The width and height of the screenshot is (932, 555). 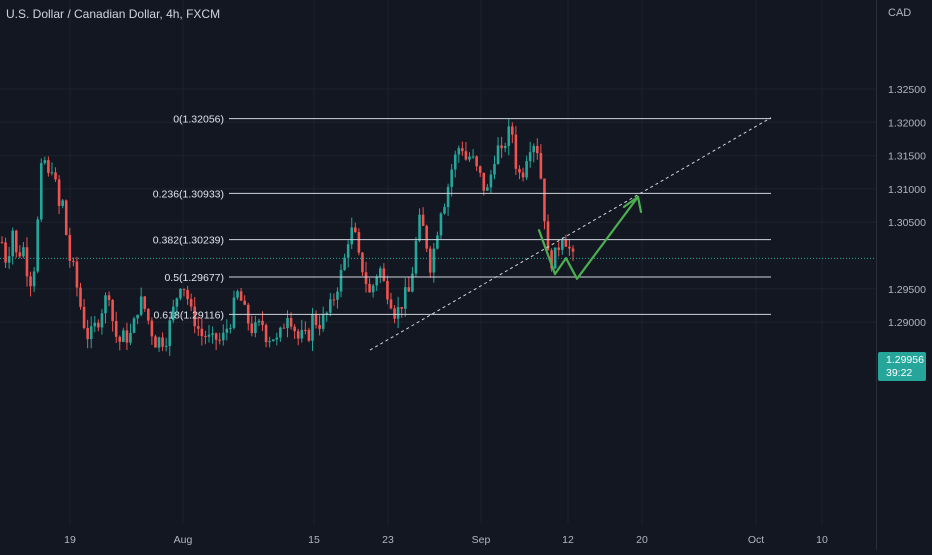 I want to click on price-tick-label: 1.31500, so click(x=907, y=157).